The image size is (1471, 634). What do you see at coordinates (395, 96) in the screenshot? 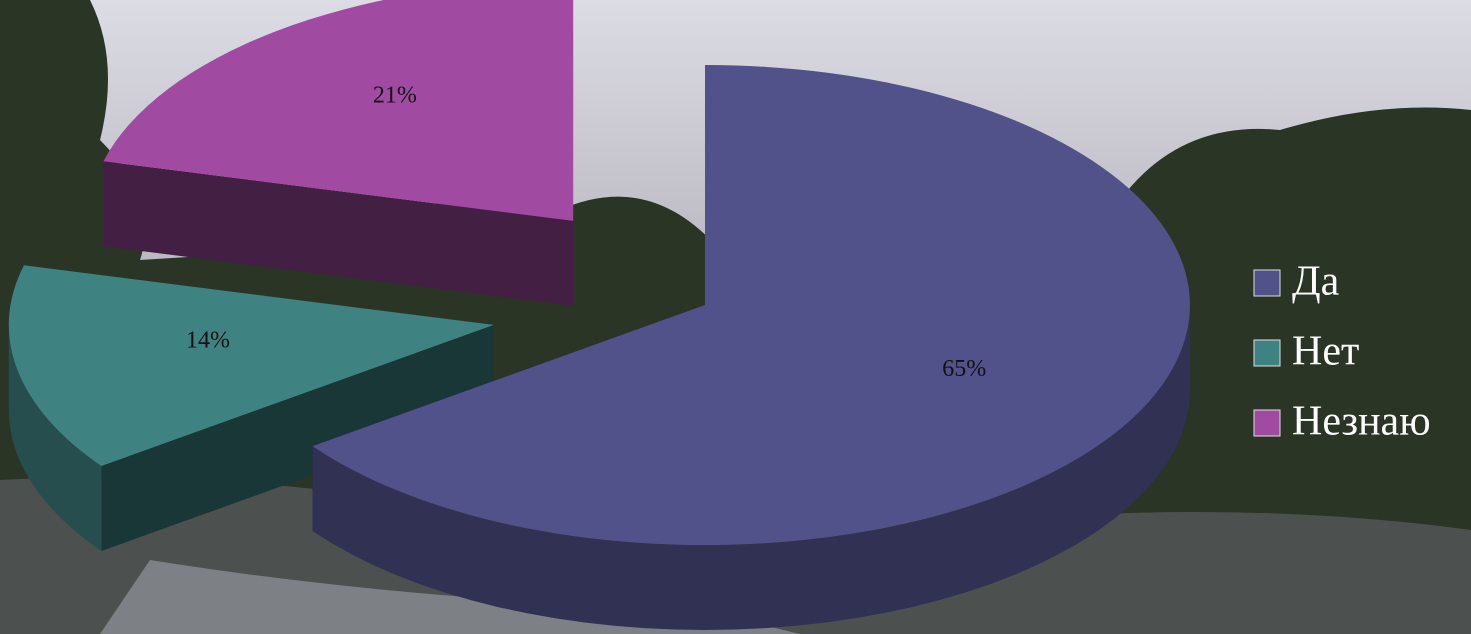
I see `data-label: 21%` at bounding box center [395, 96].